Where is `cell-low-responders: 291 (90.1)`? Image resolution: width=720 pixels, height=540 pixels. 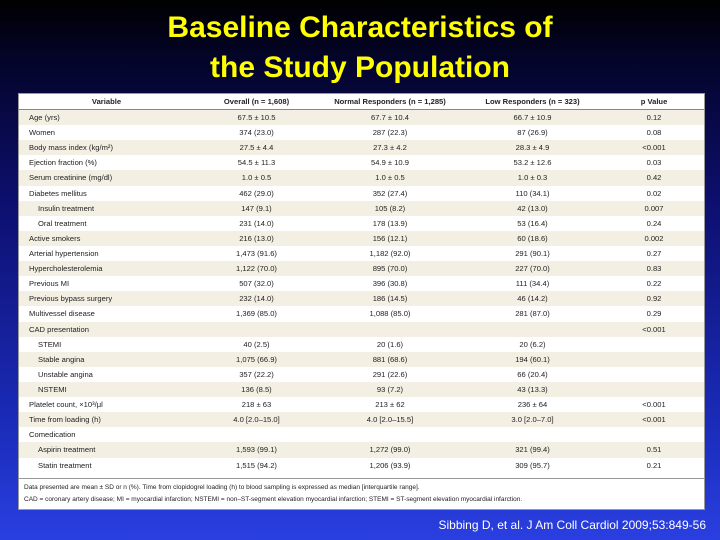
cell-low-responders: 291 (90.1) is located at coordinates (532, 254).